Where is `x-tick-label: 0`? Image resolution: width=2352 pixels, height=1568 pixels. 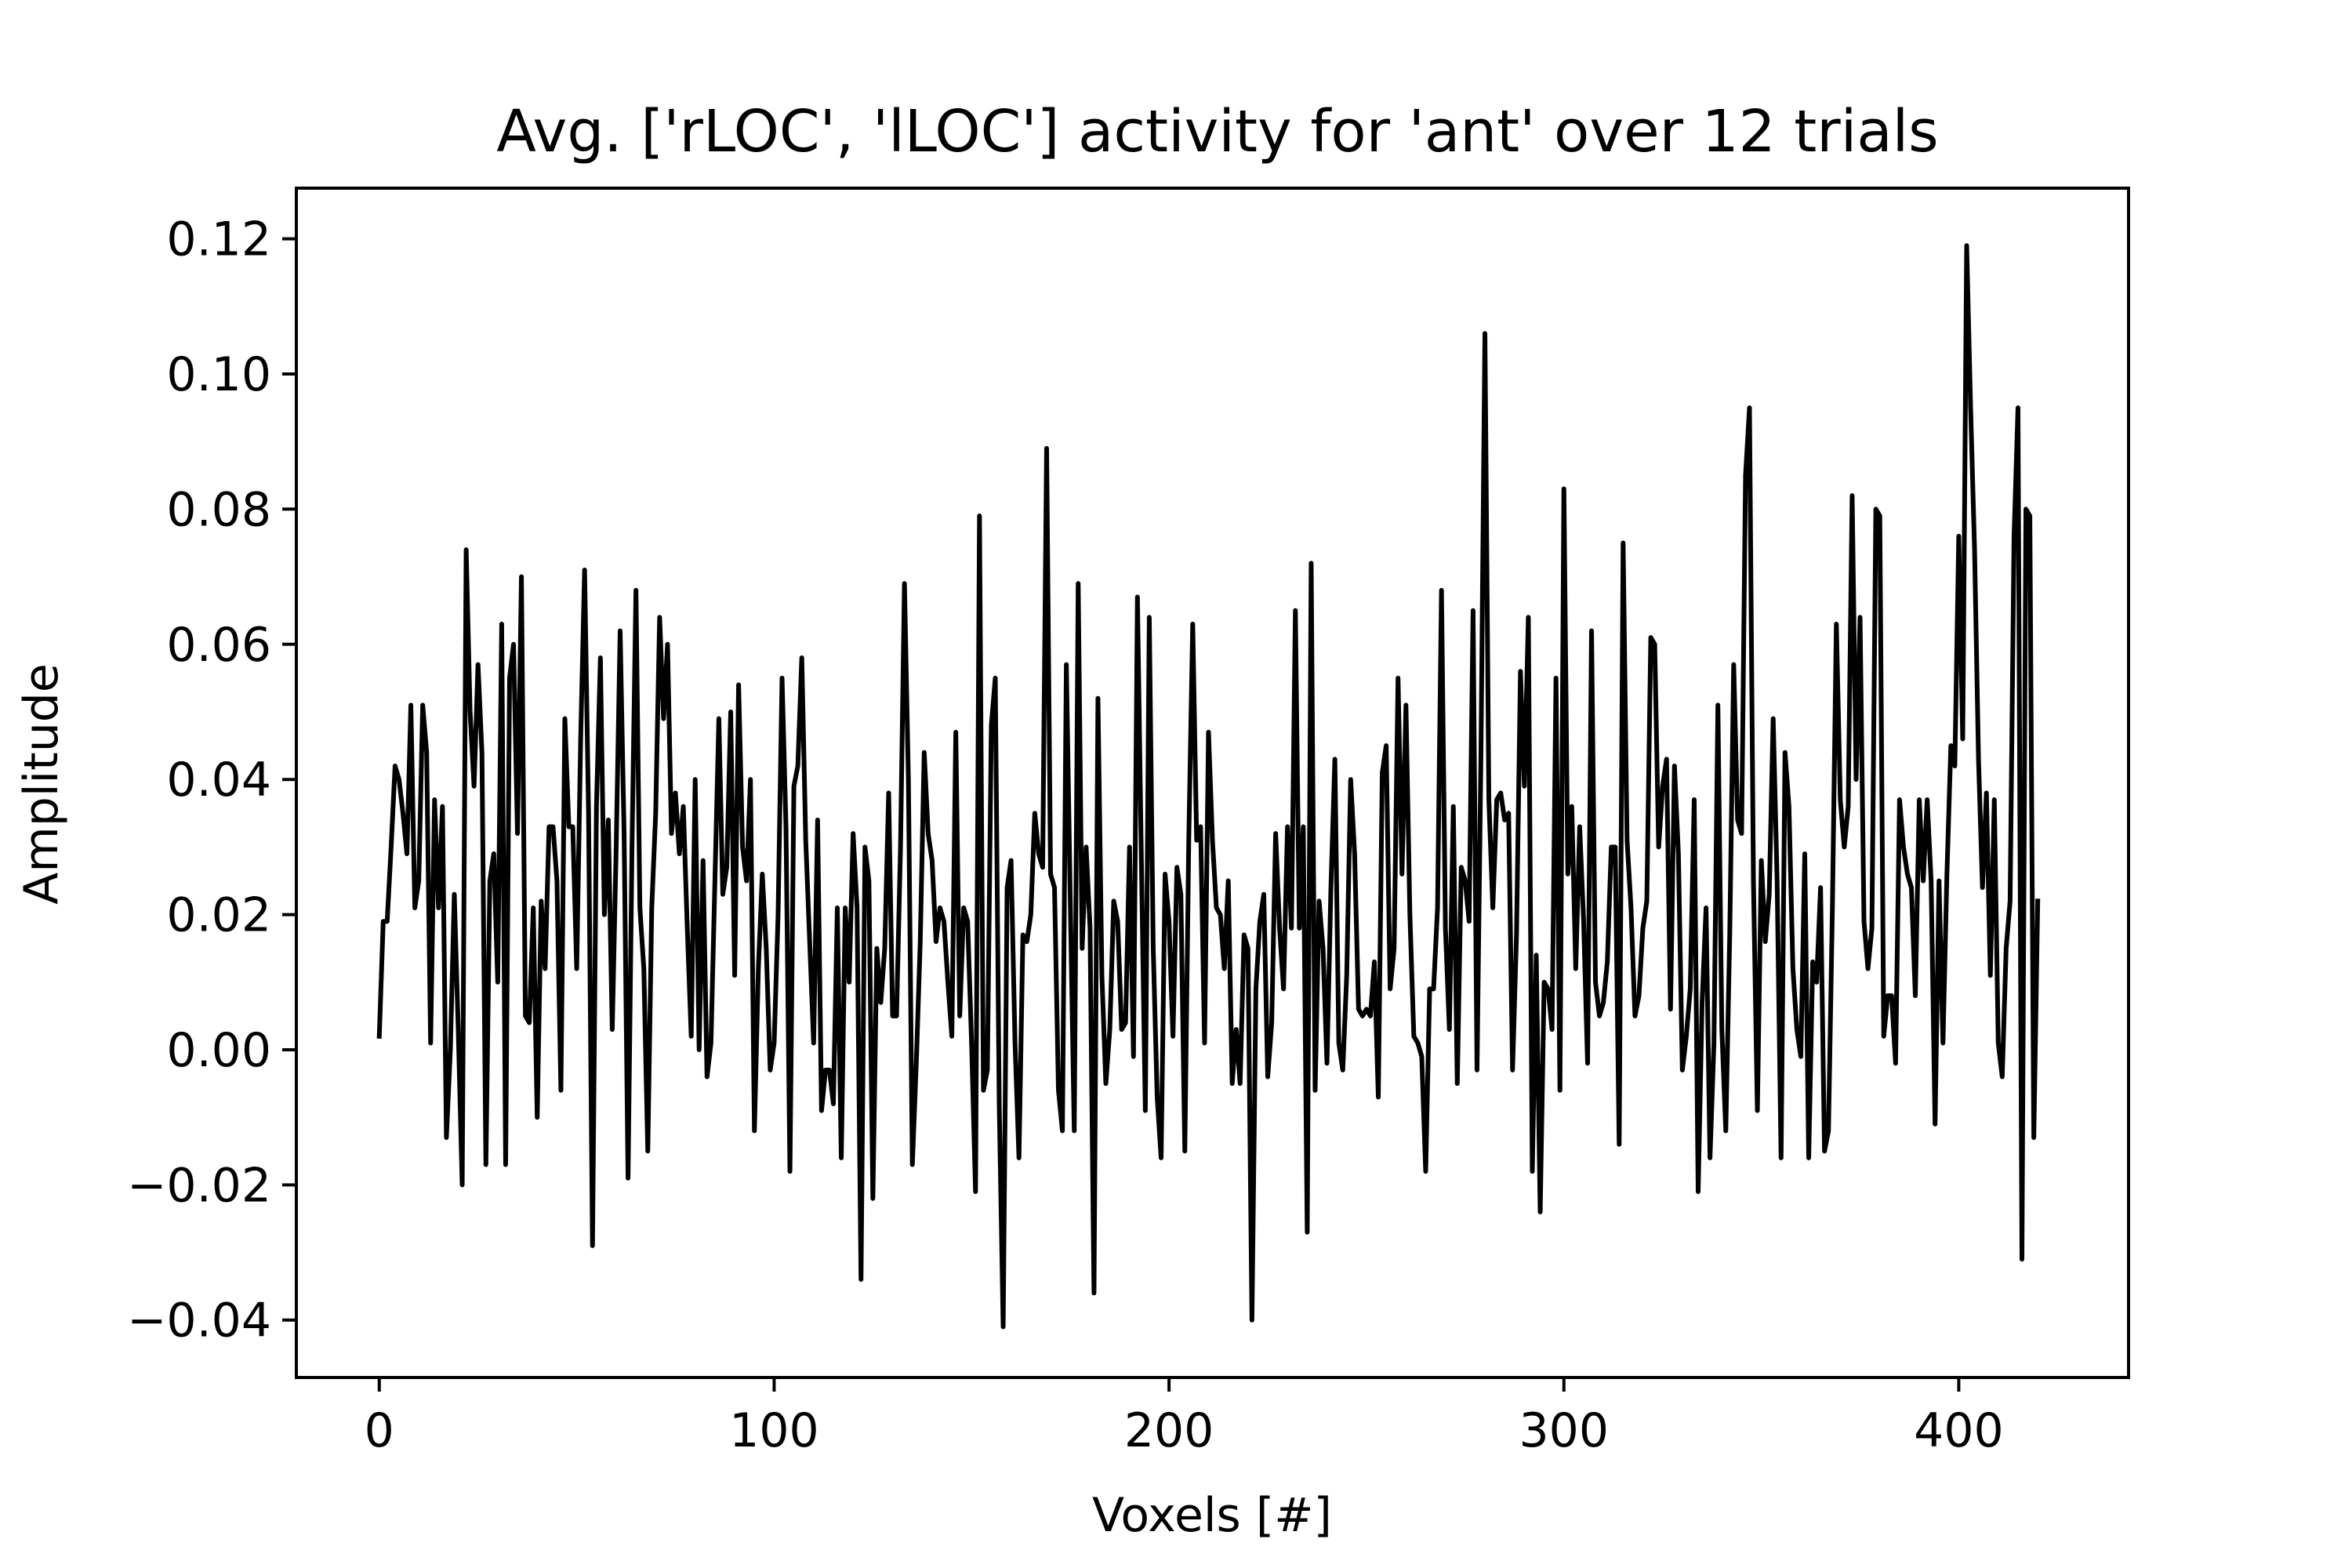
x-tick-label: 0 is located at coordinates (379, 1430).